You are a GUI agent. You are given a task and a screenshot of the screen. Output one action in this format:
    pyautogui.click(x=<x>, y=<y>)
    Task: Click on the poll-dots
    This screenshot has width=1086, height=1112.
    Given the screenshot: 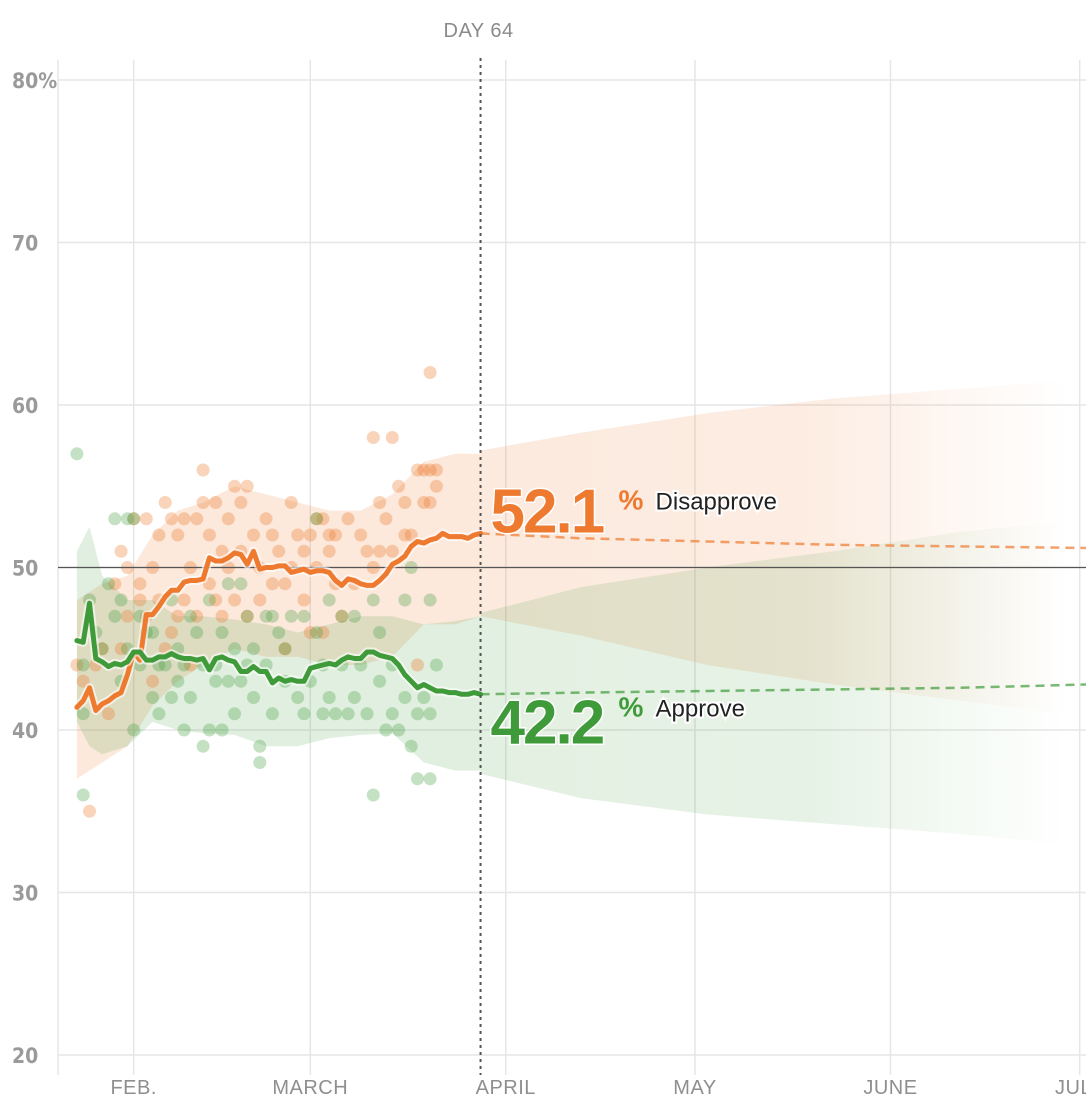 What is the action you would take?
    pyautogui.click(x=256, y=592)
    